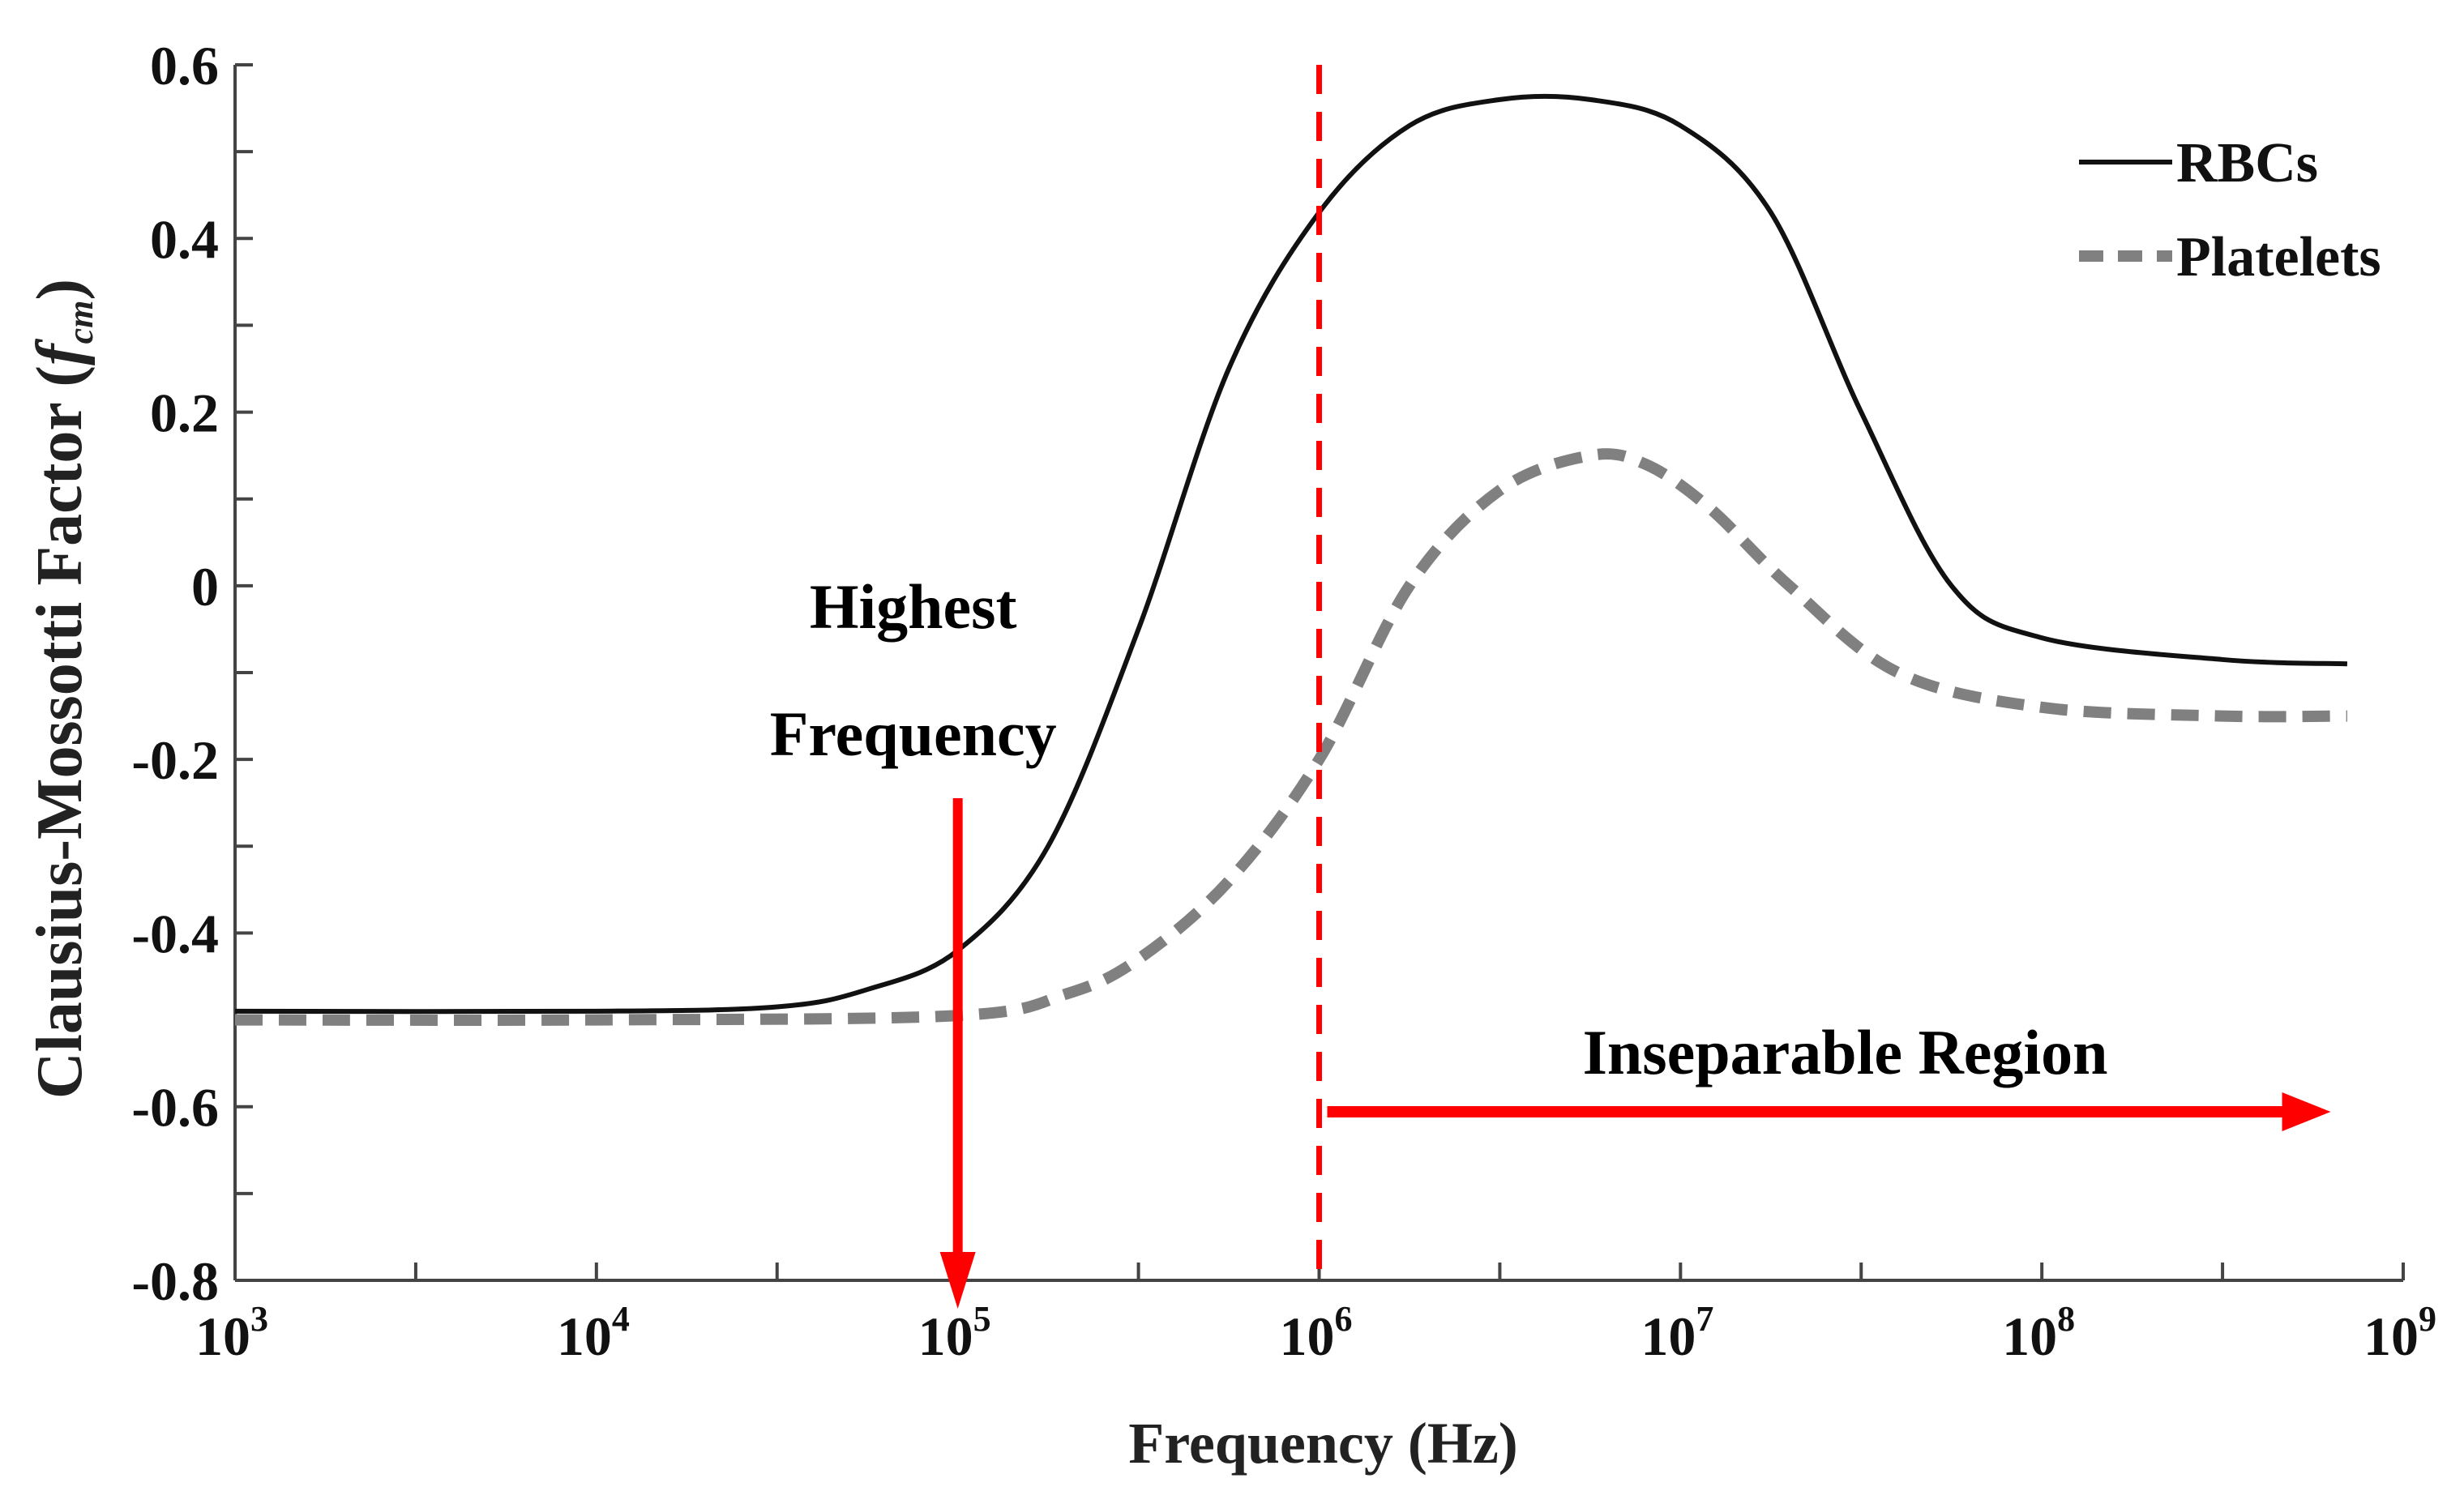 The width and height of the screenshot is (2464, 1504). What do you see at coordinates (192, 673) in the screenshot?
I see `y-ticks: 0.6 0.4 0.2 0 -0.2 -0.4 -0.6 -0.8` at bounding box center [192, 673].